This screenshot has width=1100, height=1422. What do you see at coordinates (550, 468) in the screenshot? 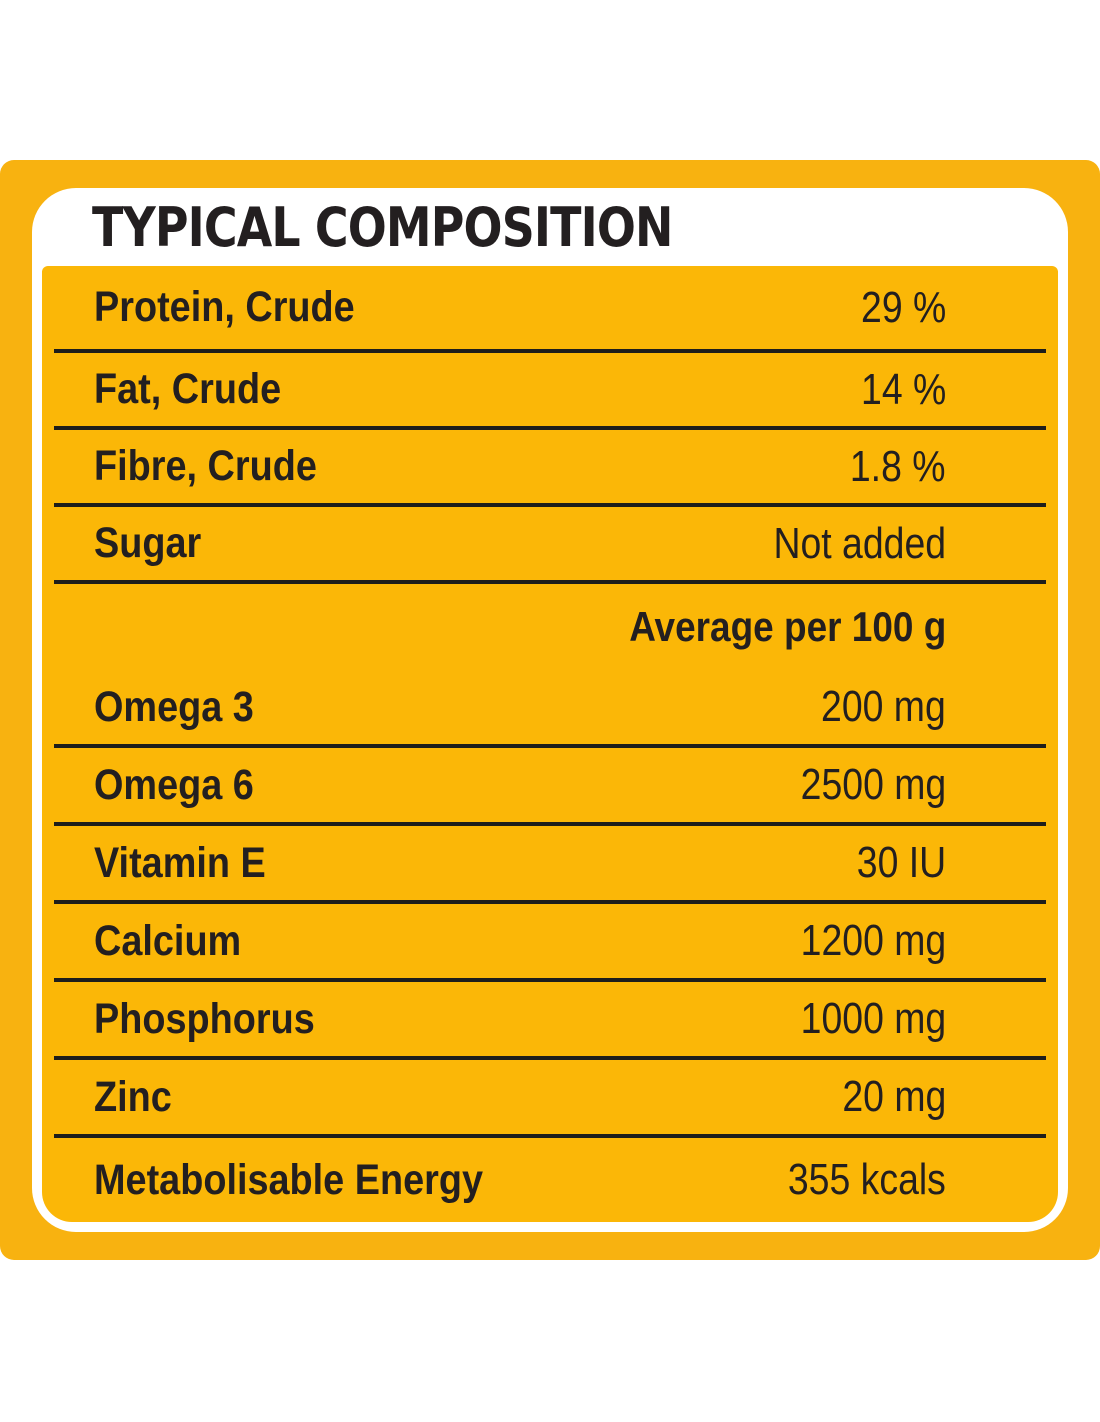
I see `table-row-fibre: Fibre, Crude 1.8 %` at bounding box center [550, 468].